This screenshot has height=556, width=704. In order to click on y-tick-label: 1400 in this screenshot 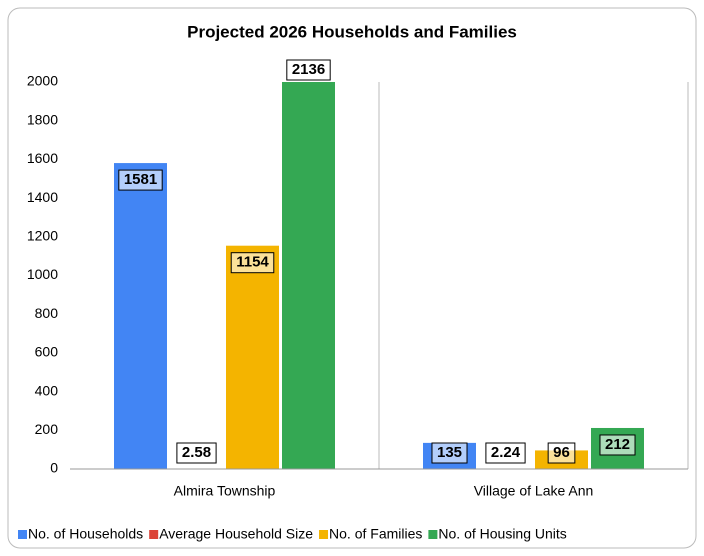, I will do `click(42, 197)`.